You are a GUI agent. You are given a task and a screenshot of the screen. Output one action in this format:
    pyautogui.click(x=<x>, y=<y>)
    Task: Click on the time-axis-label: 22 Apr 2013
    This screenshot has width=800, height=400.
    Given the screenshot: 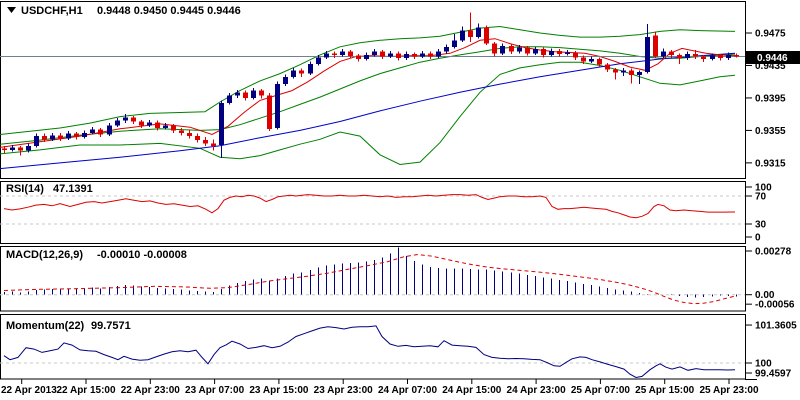 What is the action you would take?
    pyautogui.click(x=29, y=390)
    